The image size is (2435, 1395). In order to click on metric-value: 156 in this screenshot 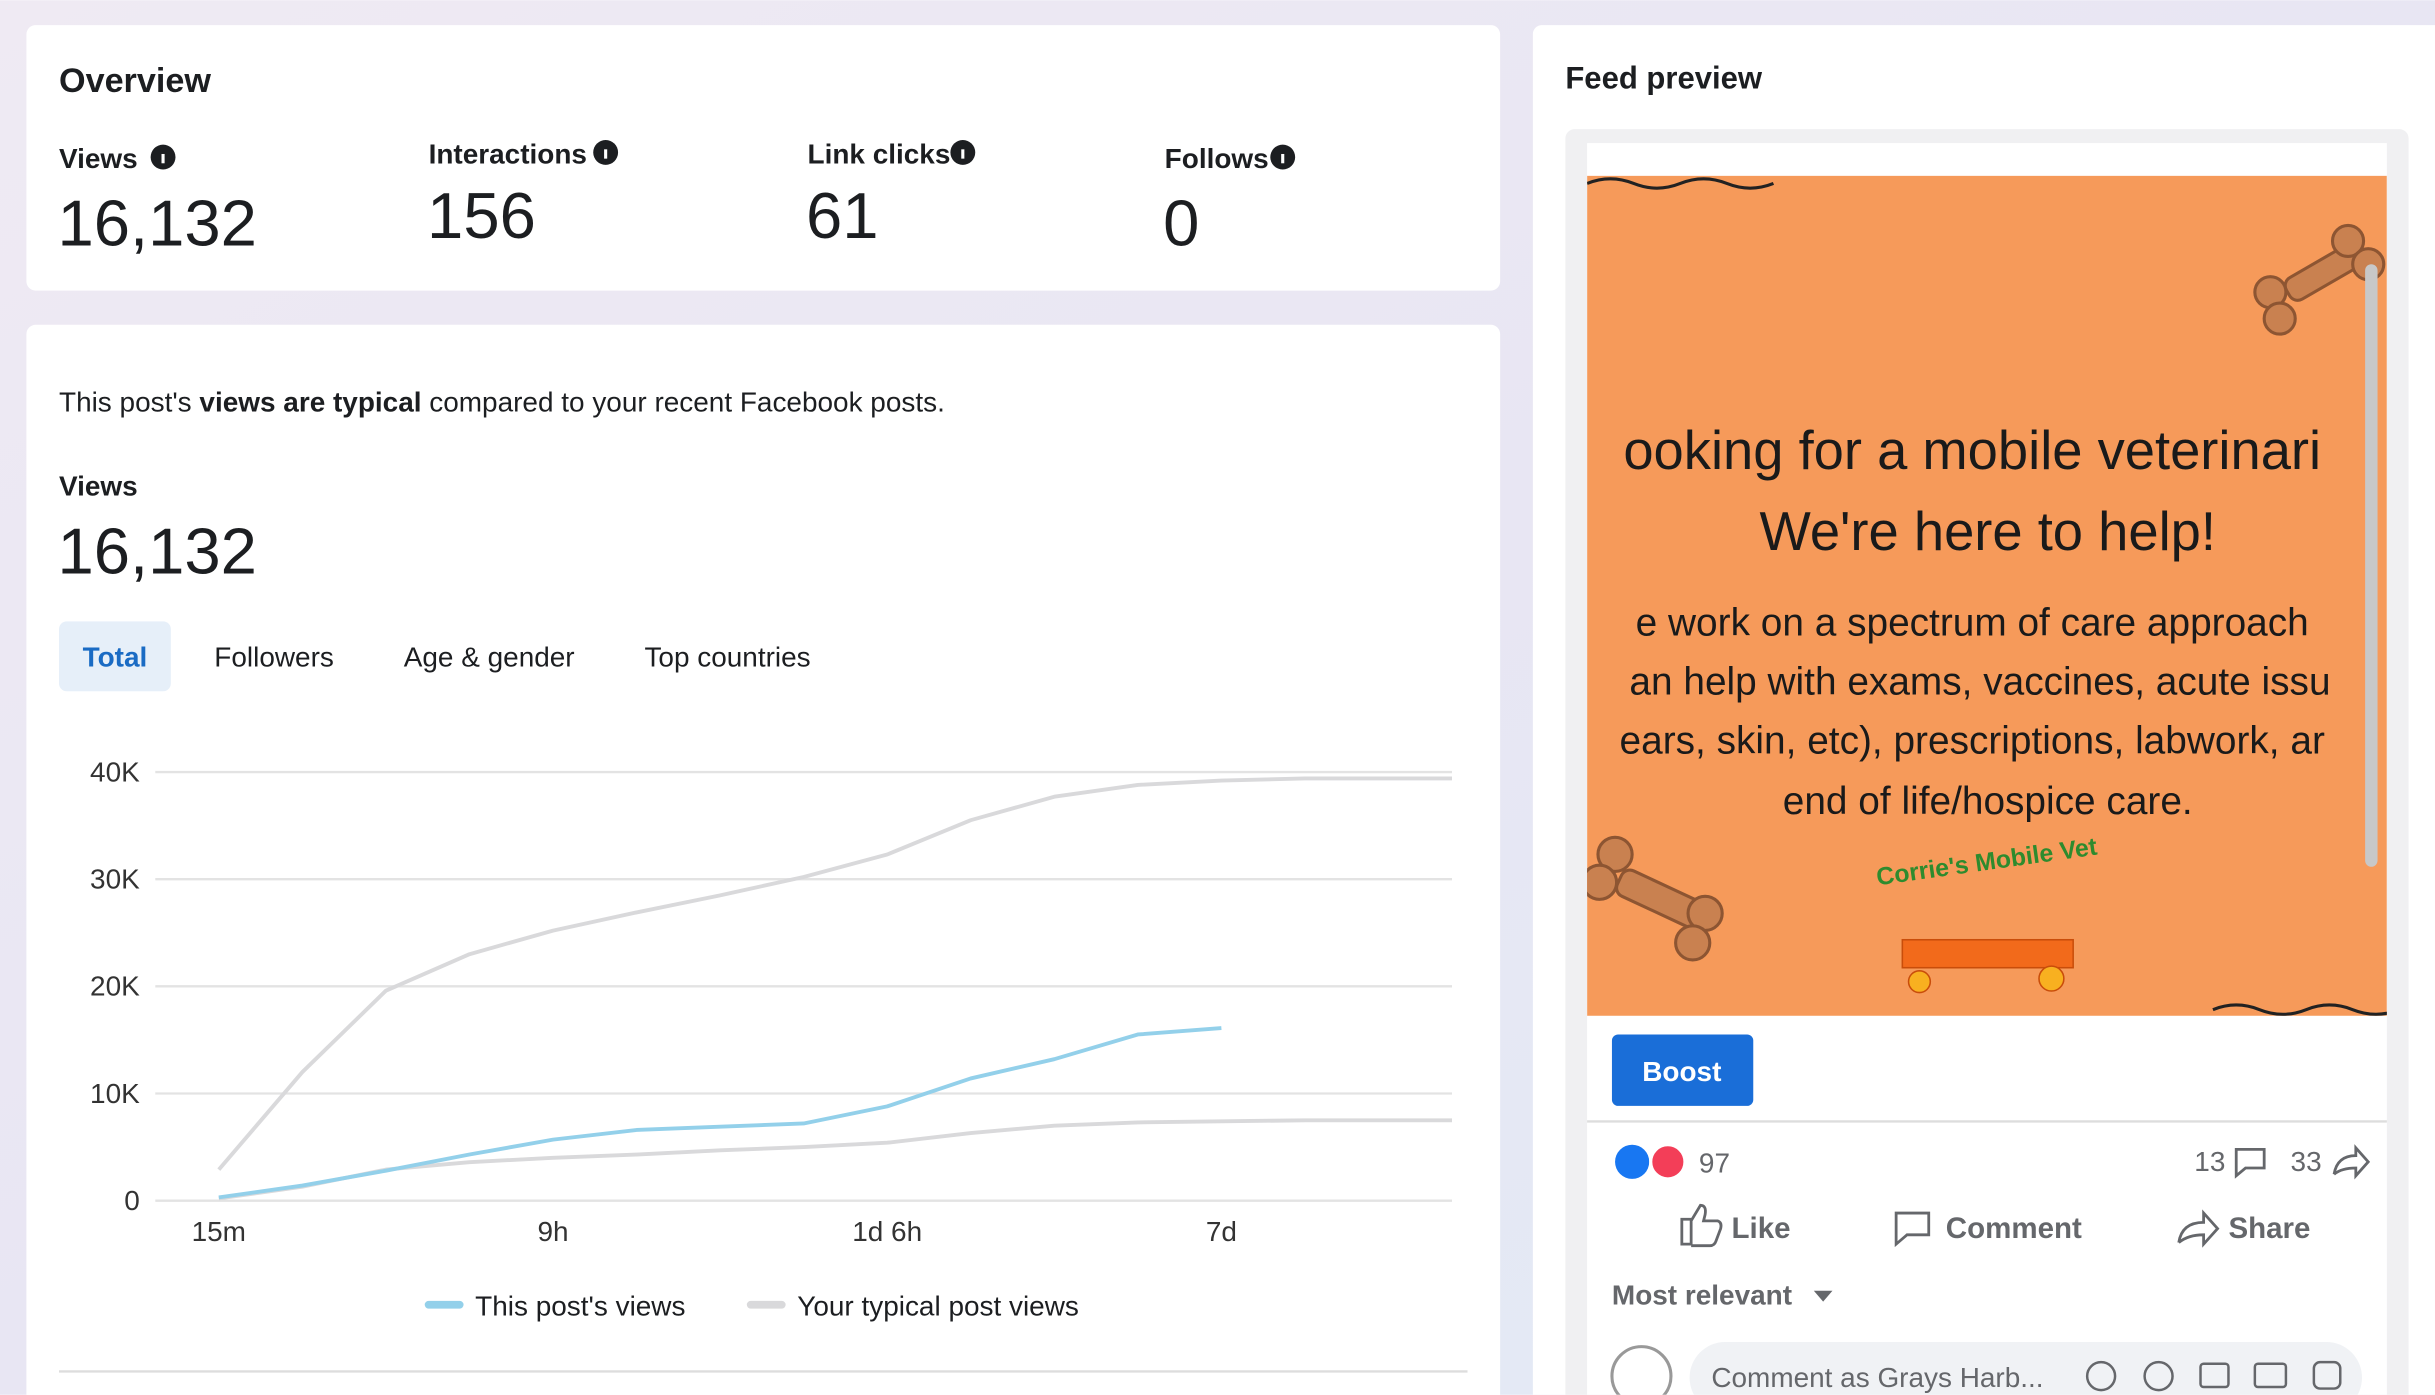, I will do `click(481, 215)`.